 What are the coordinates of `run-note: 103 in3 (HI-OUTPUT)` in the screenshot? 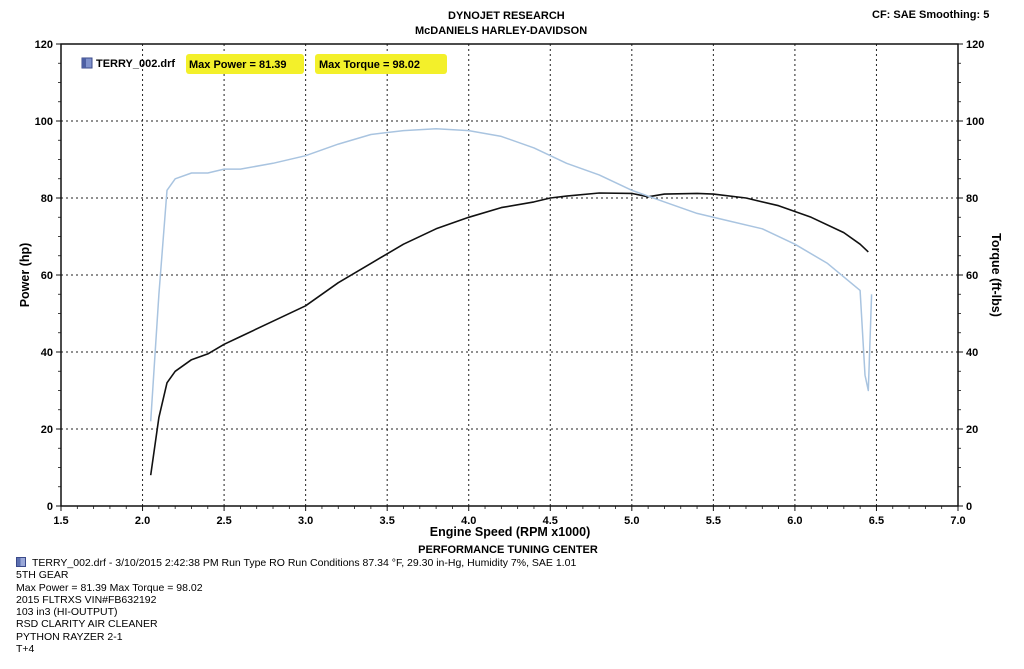 It's located at (366, 612).